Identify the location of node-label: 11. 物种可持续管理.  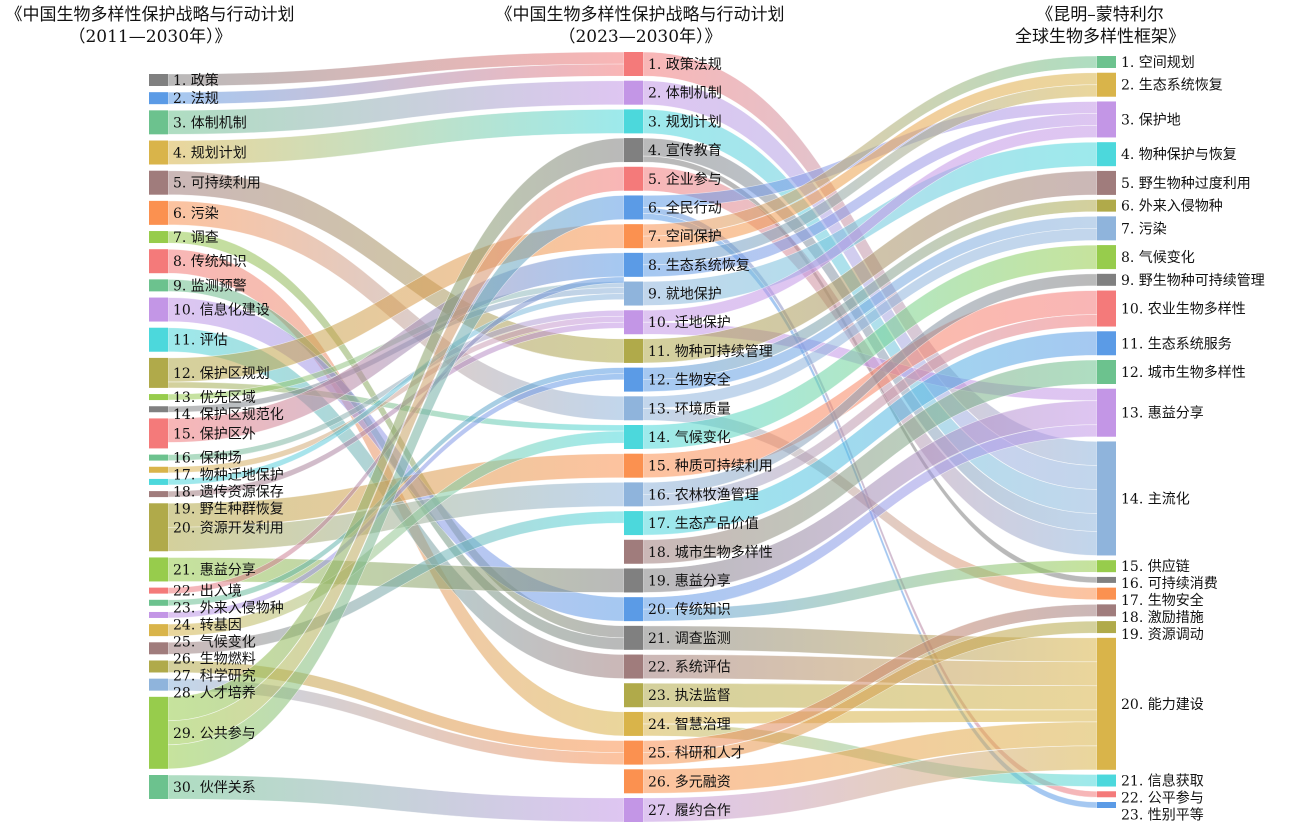
(710, 351).